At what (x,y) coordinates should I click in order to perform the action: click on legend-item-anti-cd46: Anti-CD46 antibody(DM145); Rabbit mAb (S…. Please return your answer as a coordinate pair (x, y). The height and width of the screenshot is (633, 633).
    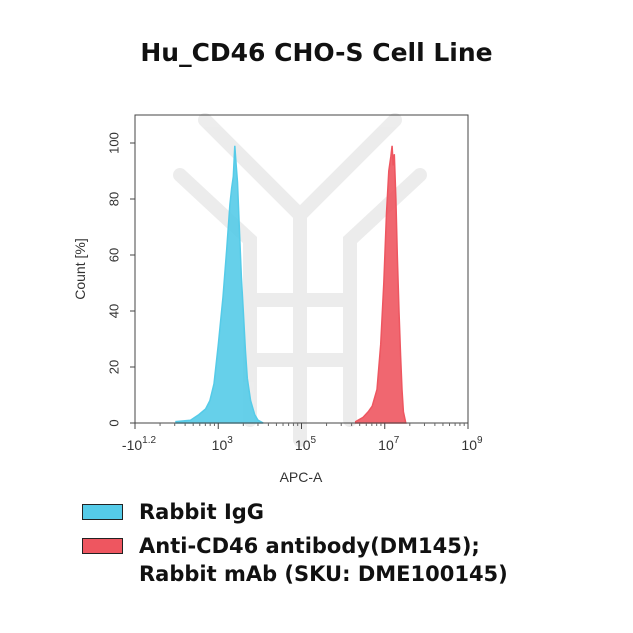
    Looking at the image, I should click on (295, 560).